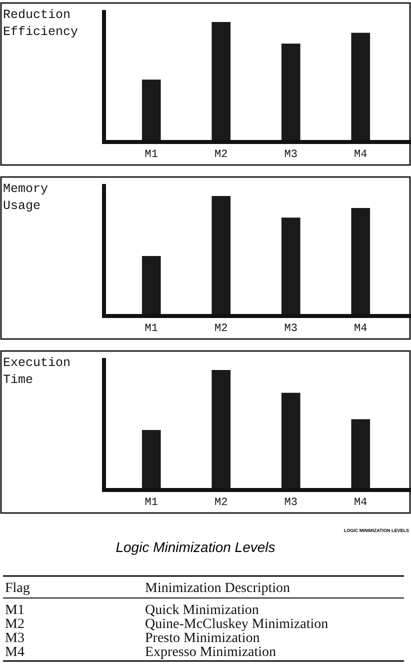 This screenshot has height=669, width=411. Describe the element at coordinates (236, 624) in the screenshot. I see `text: Quine-McCluskey Minimization` at that location.